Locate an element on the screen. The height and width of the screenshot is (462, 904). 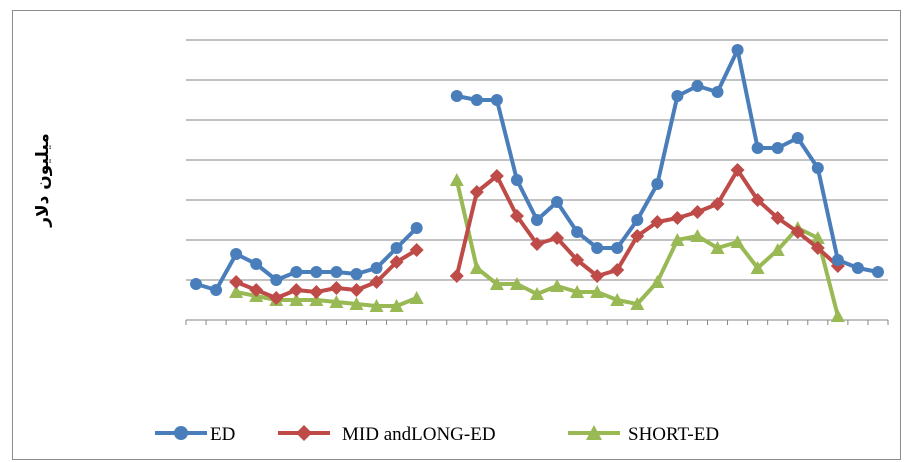
legend: ED MID andLONG-ED SHORT-ED is located at coordinates (437, 434).